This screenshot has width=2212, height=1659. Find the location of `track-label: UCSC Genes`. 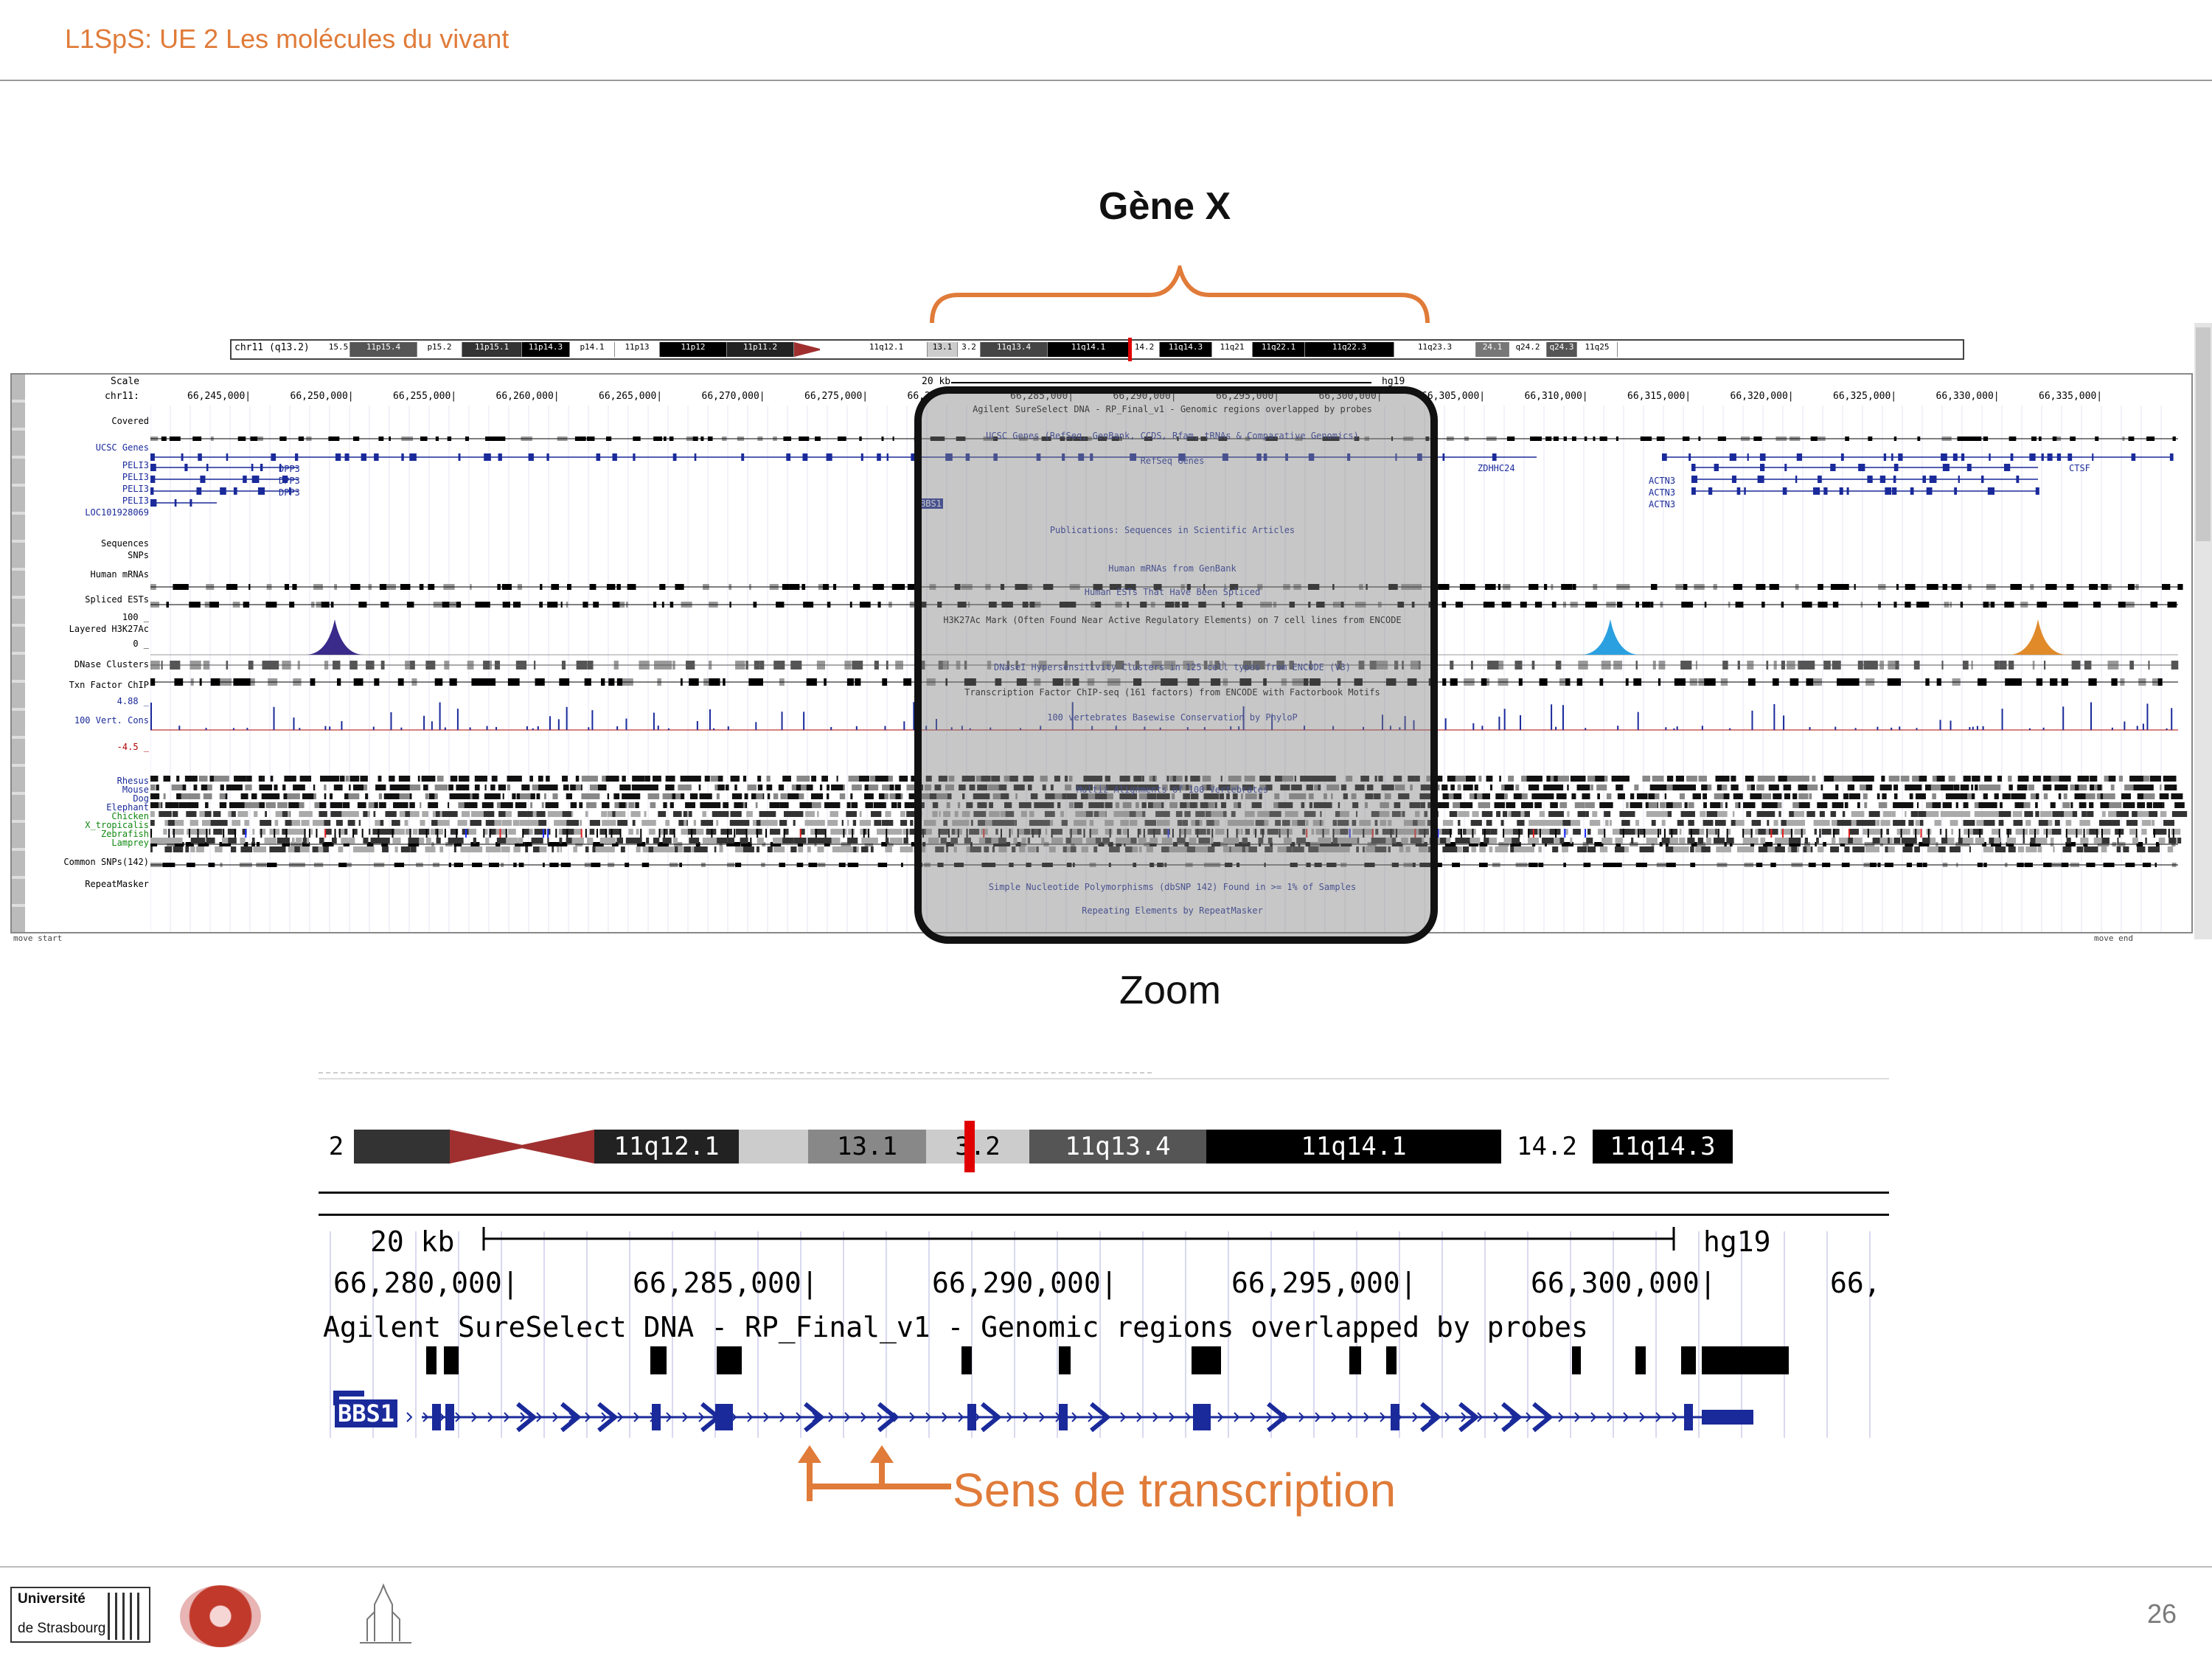

track-label: UCSC Genes is located at coordinates (122, 447).